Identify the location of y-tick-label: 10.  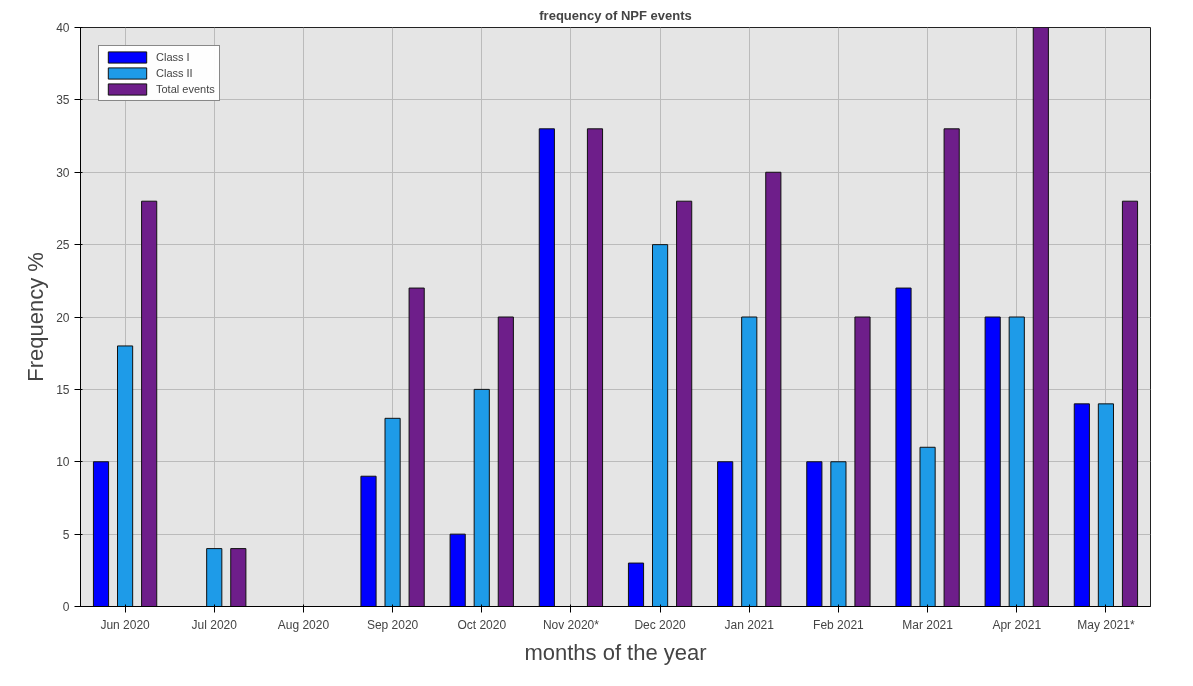
(63, 462).